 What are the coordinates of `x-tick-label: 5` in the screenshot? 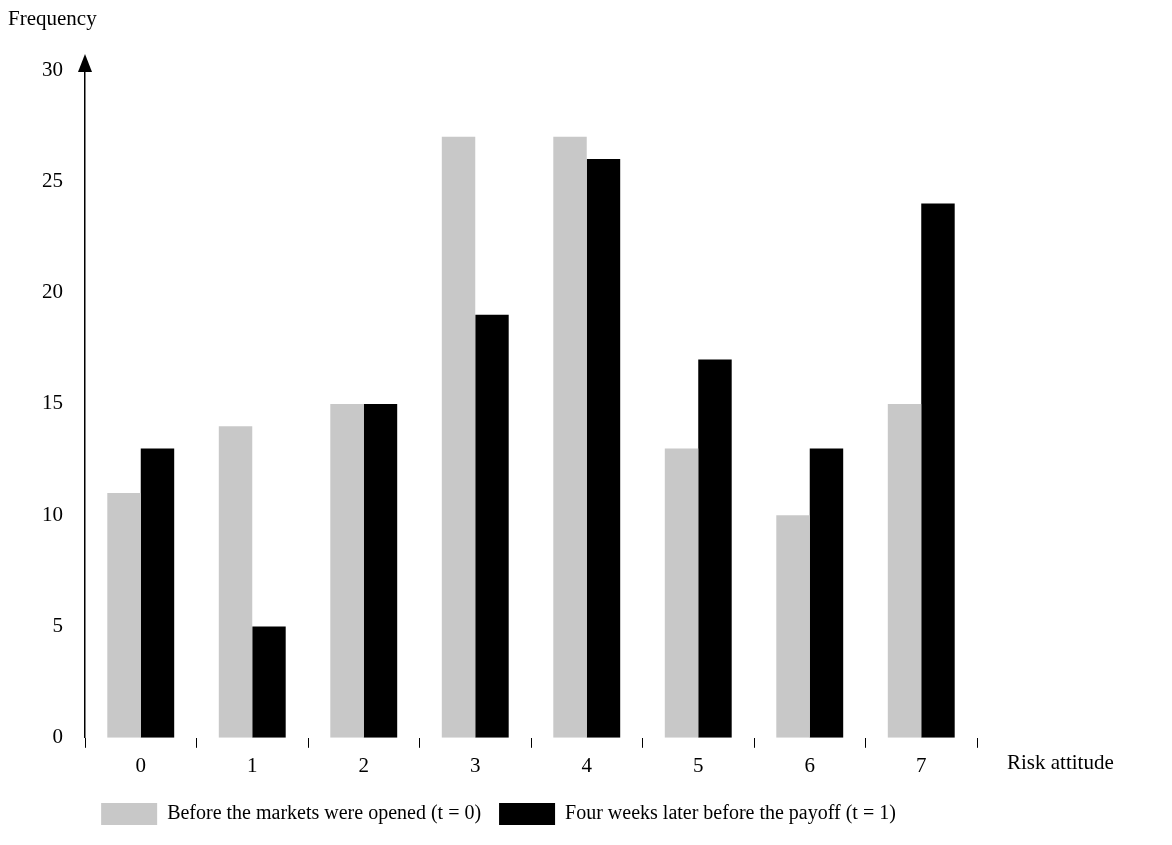 It's located at (698, 764).